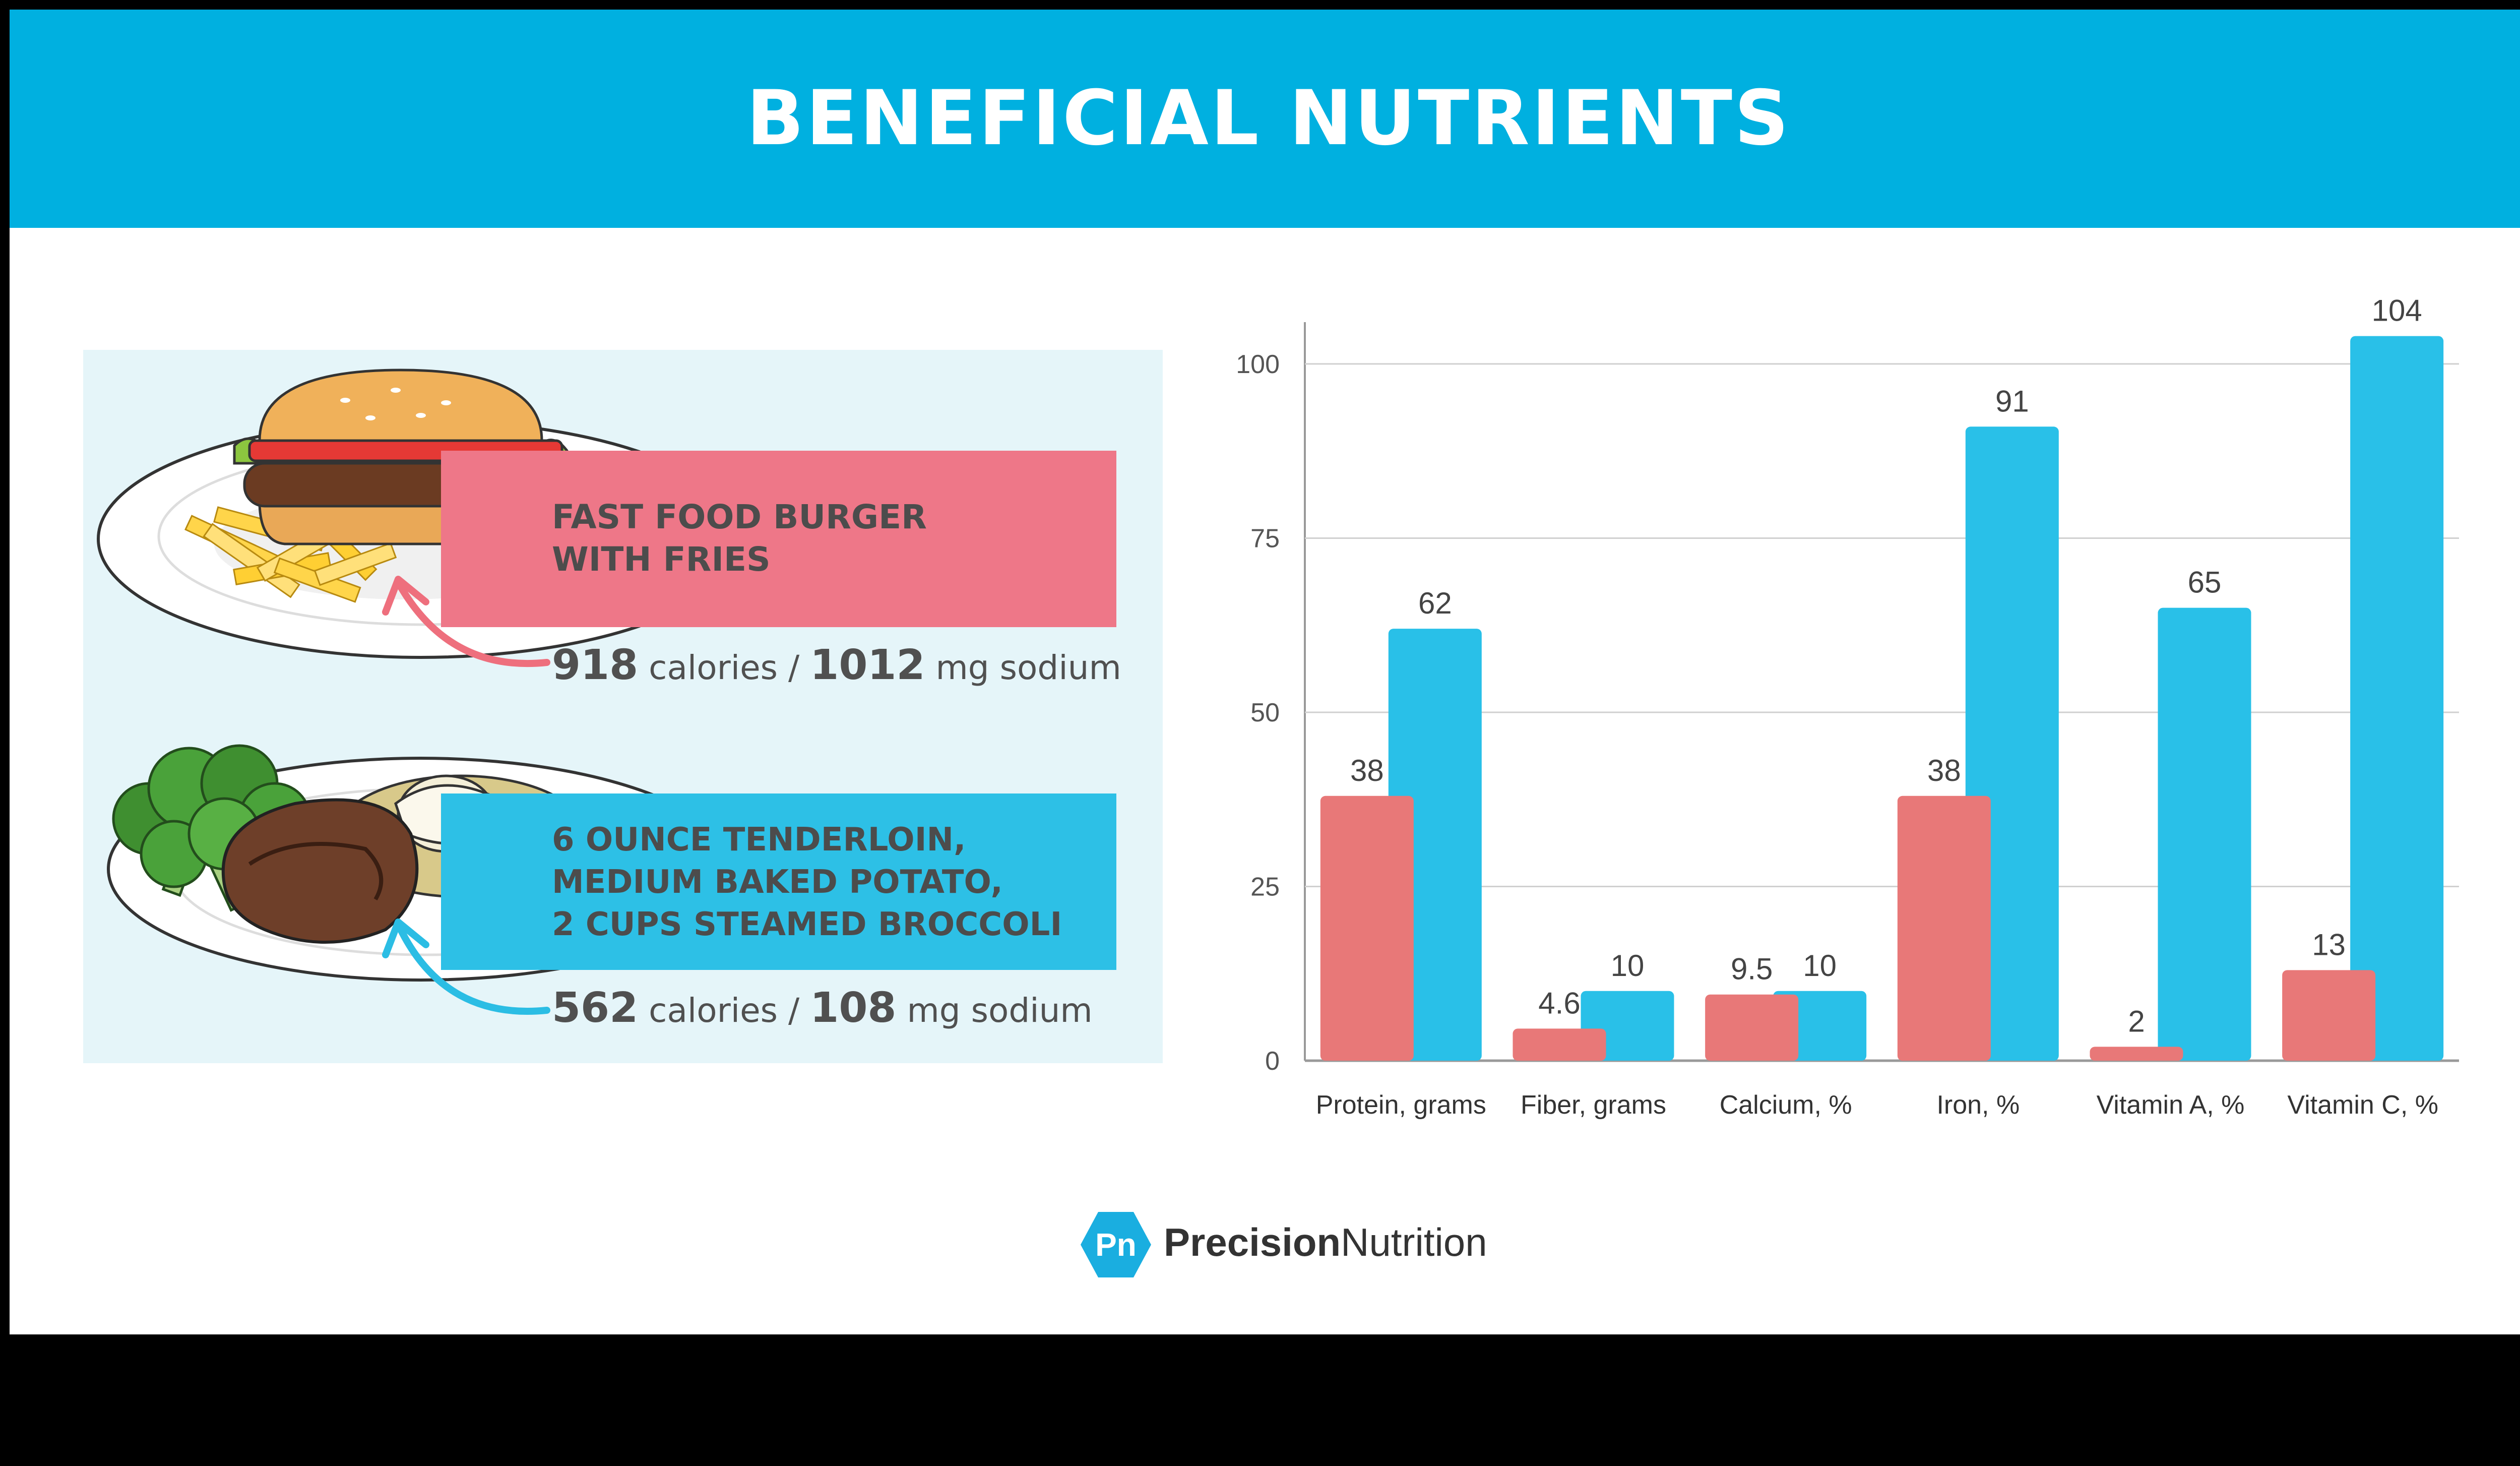 The image size is (2520, 1466). I want to click on brand-name: PrecisionNutrition, so click(1325, 1242).